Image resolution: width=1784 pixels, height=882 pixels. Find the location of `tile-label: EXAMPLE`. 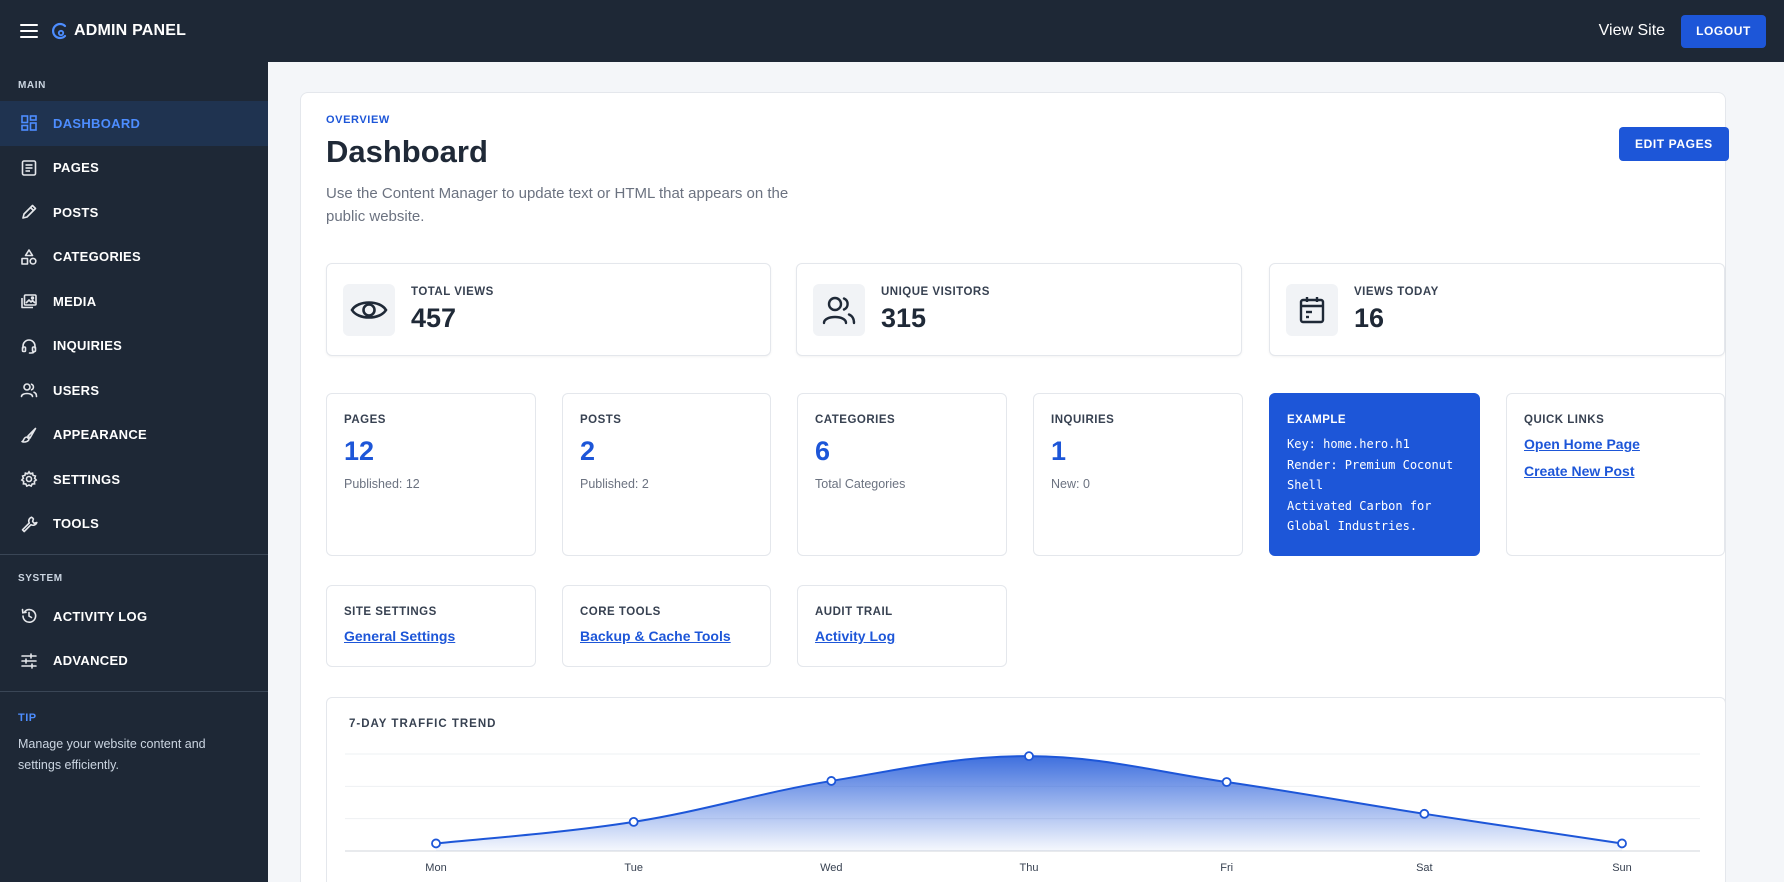

tile-label: EXAMPLE is located at coordinates (1317, 420).